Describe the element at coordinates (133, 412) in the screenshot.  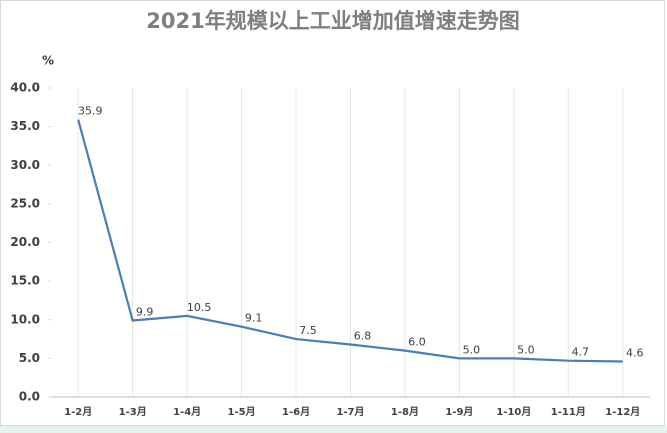
I see `x-tick-label: 1-3月` at that location.